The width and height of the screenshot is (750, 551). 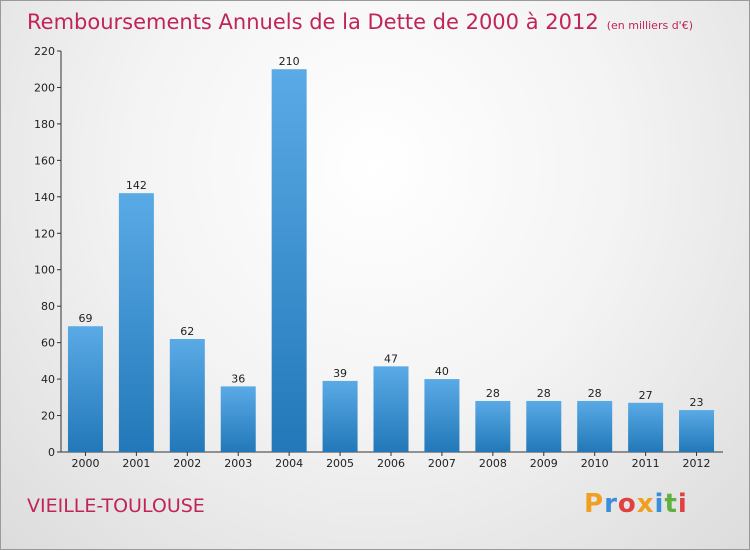 What do you see at coordinates (44, 124) in the screenshot?
I see `y-tick-label: 180` at bounding box center [44, 124].